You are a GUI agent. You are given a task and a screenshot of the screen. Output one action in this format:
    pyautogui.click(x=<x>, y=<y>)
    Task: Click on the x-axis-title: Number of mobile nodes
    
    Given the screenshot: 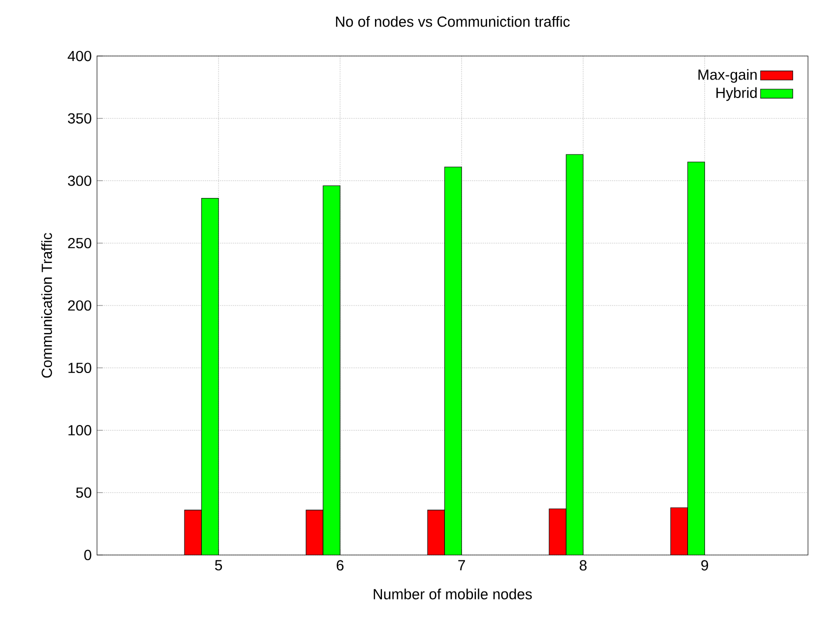 What is the action you would take?
    pyautogui.click(x=453, y=594)
    